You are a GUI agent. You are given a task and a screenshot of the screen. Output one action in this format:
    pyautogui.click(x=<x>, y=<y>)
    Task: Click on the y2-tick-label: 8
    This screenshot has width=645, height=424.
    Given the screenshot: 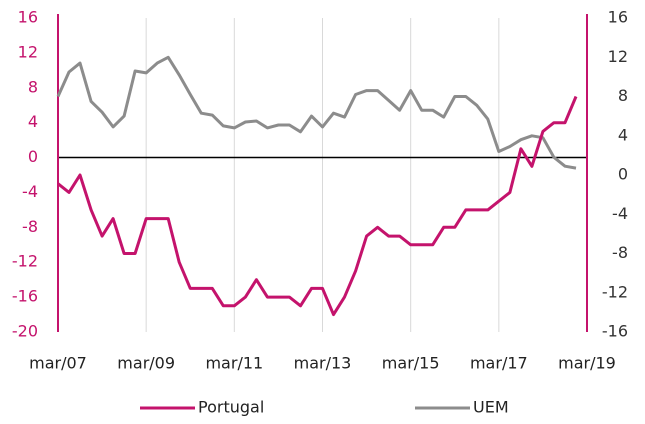 What is the action you would take?
    pyautogui.click(x=623, y=95)
    